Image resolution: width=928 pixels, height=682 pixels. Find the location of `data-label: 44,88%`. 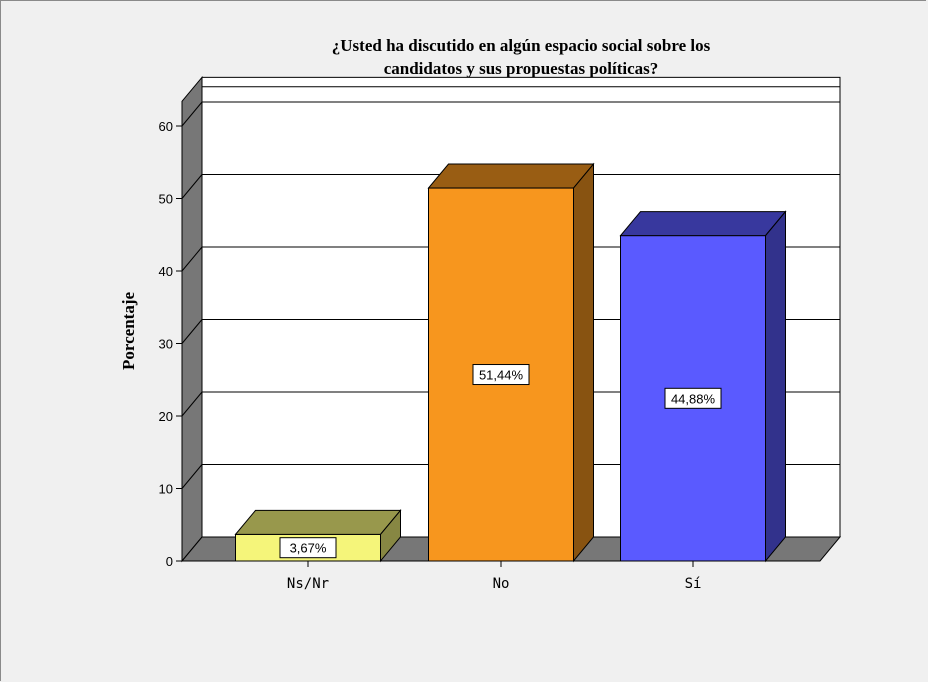

data-label: 44,88% is located at coordinates (693, 398).